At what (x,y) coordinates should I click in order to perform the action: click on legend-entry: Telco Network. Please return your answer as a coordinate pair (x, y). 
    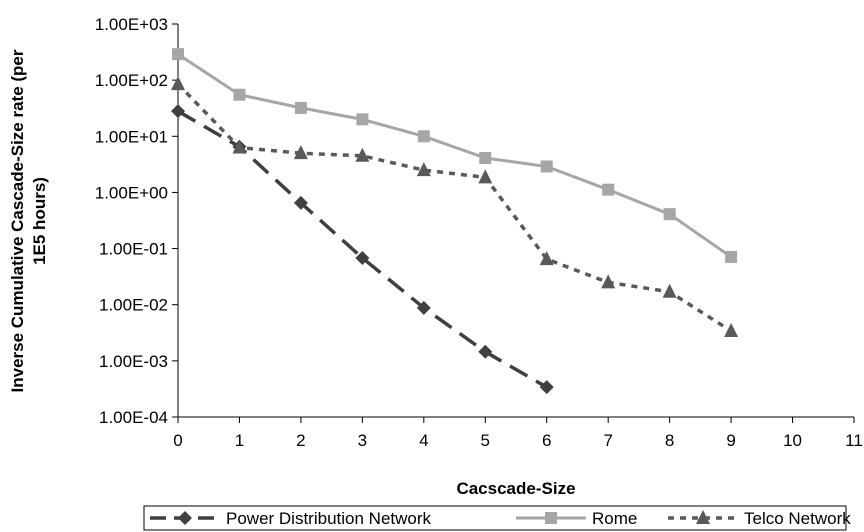
    Looking at the image, I should click on (759, 518).